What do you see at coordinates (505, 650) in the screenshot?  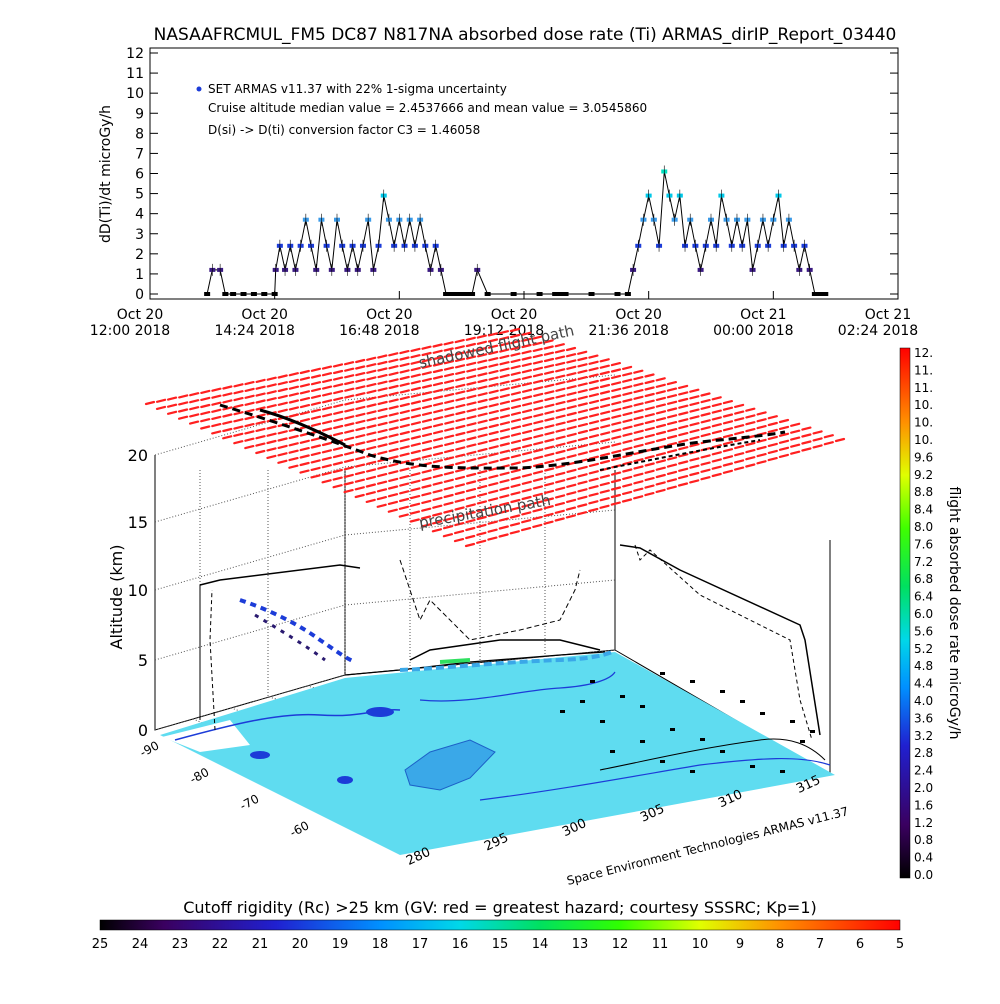 I see `flight-path-mid` at bounding box center [505, 650].